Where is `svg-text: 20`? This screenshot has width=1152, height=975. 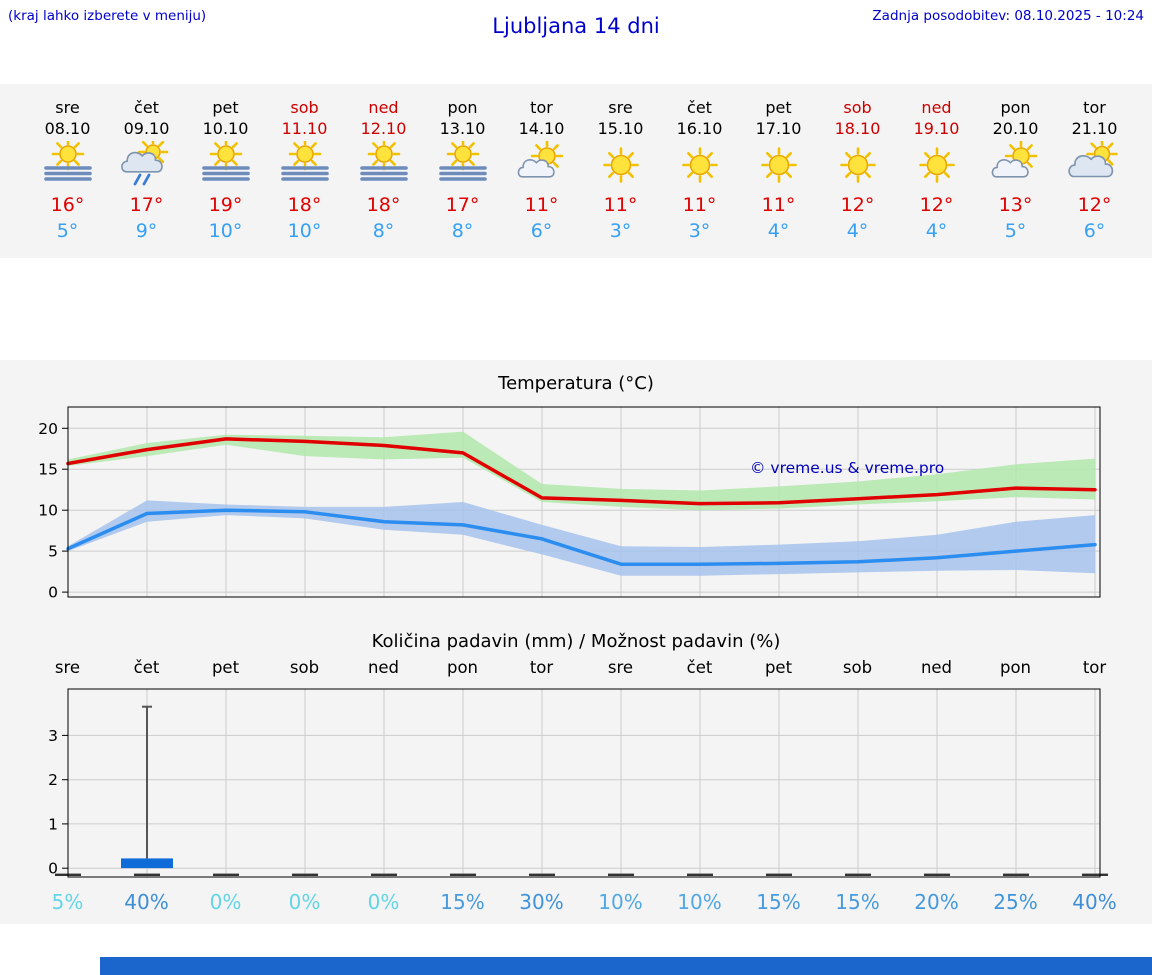 svg-text: 20 is located at coordinates (48, 429).